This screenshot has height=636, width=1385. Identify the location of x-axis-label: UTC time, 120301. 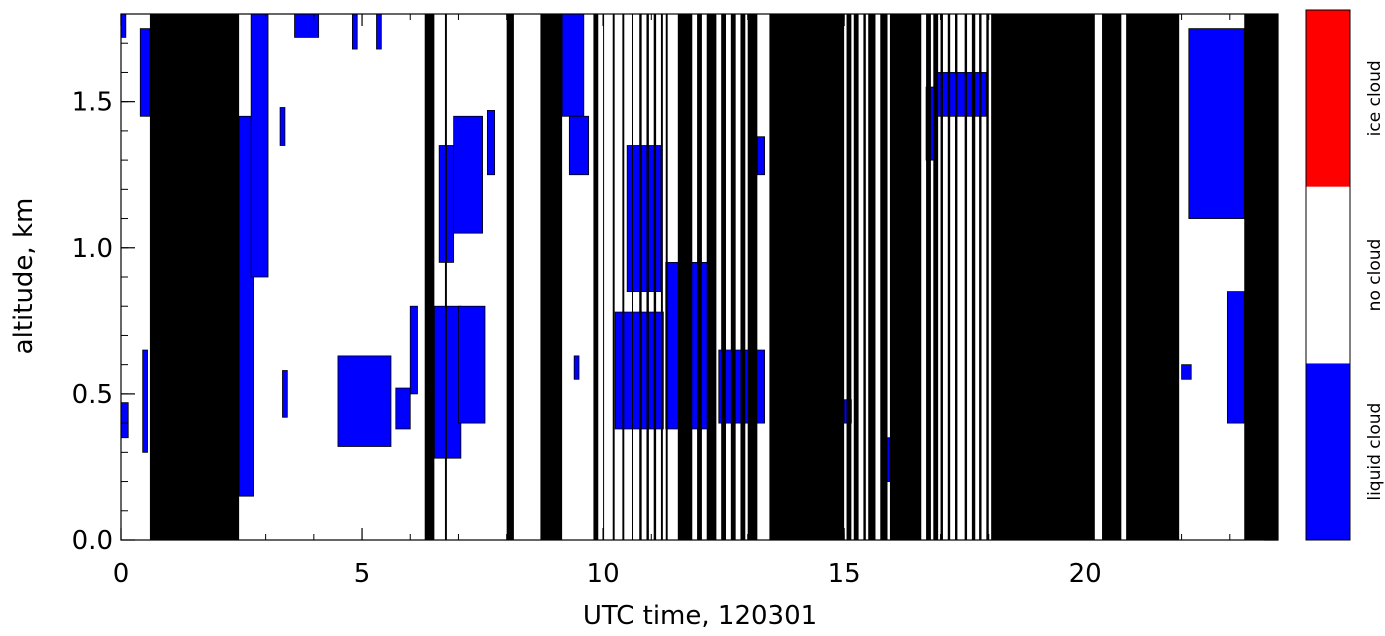
(700, 616).